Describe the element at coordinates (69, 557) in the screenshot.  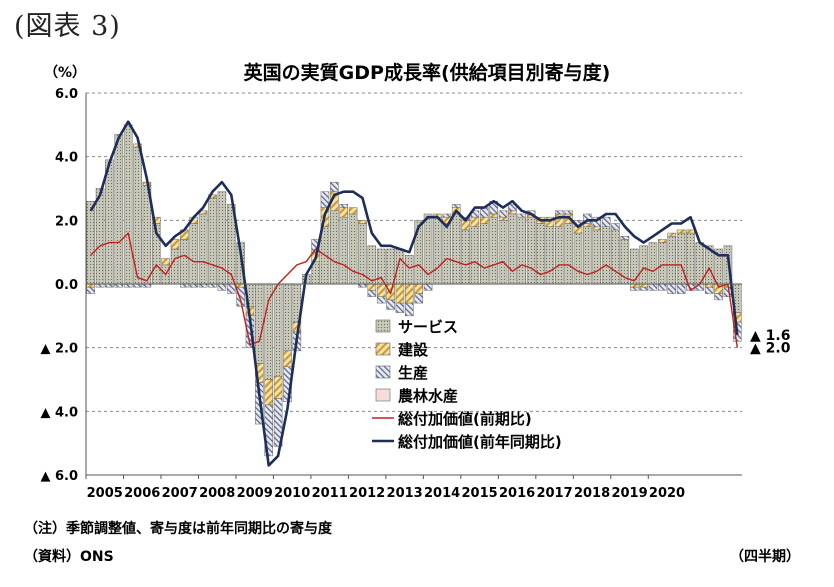
I see `source-note: （資料）ONS` at that location.